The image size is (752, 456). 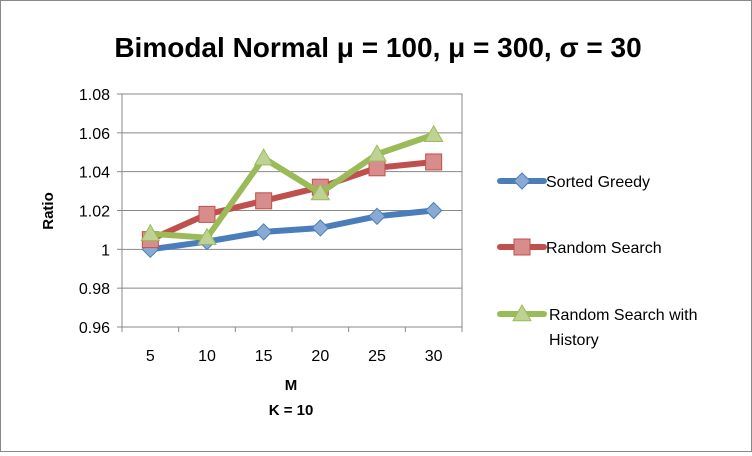 I want to click on y-tick-label: 1, so click(x=105, y=250).